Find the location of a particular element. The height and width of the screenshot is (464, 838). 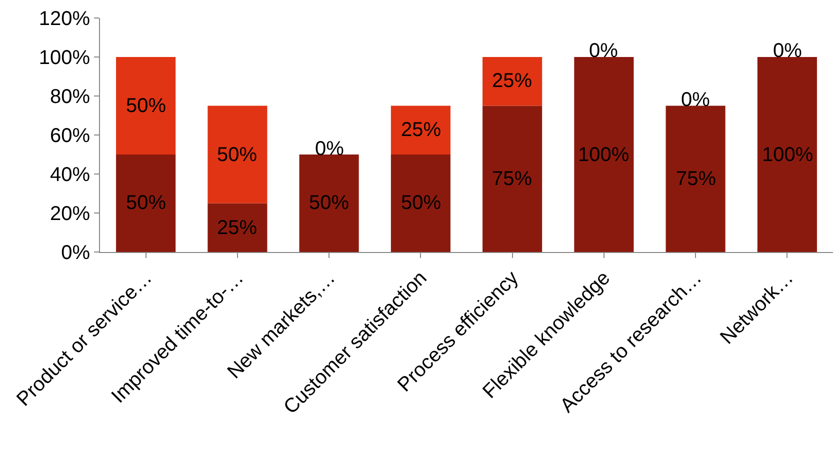

y-tick-label: 80% is located at coordinates (70, 97).